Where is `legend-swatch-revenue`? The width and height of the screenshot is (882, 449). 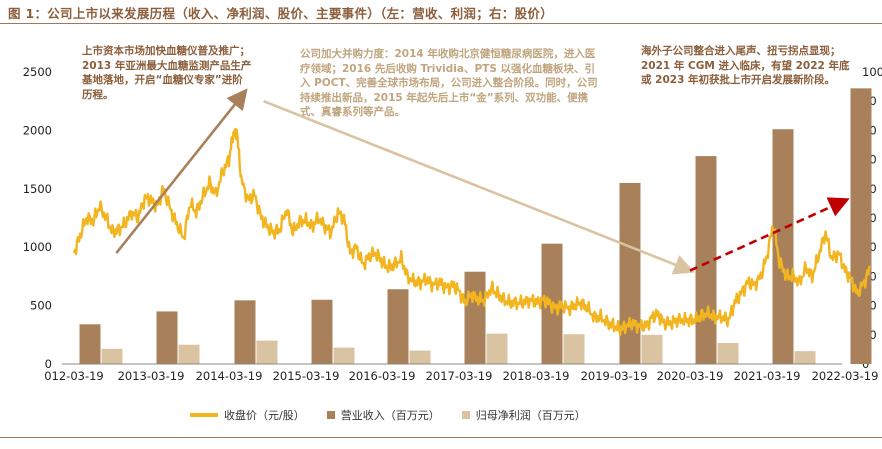
legend-swatch-revenue is located at coordinates (330, 415).